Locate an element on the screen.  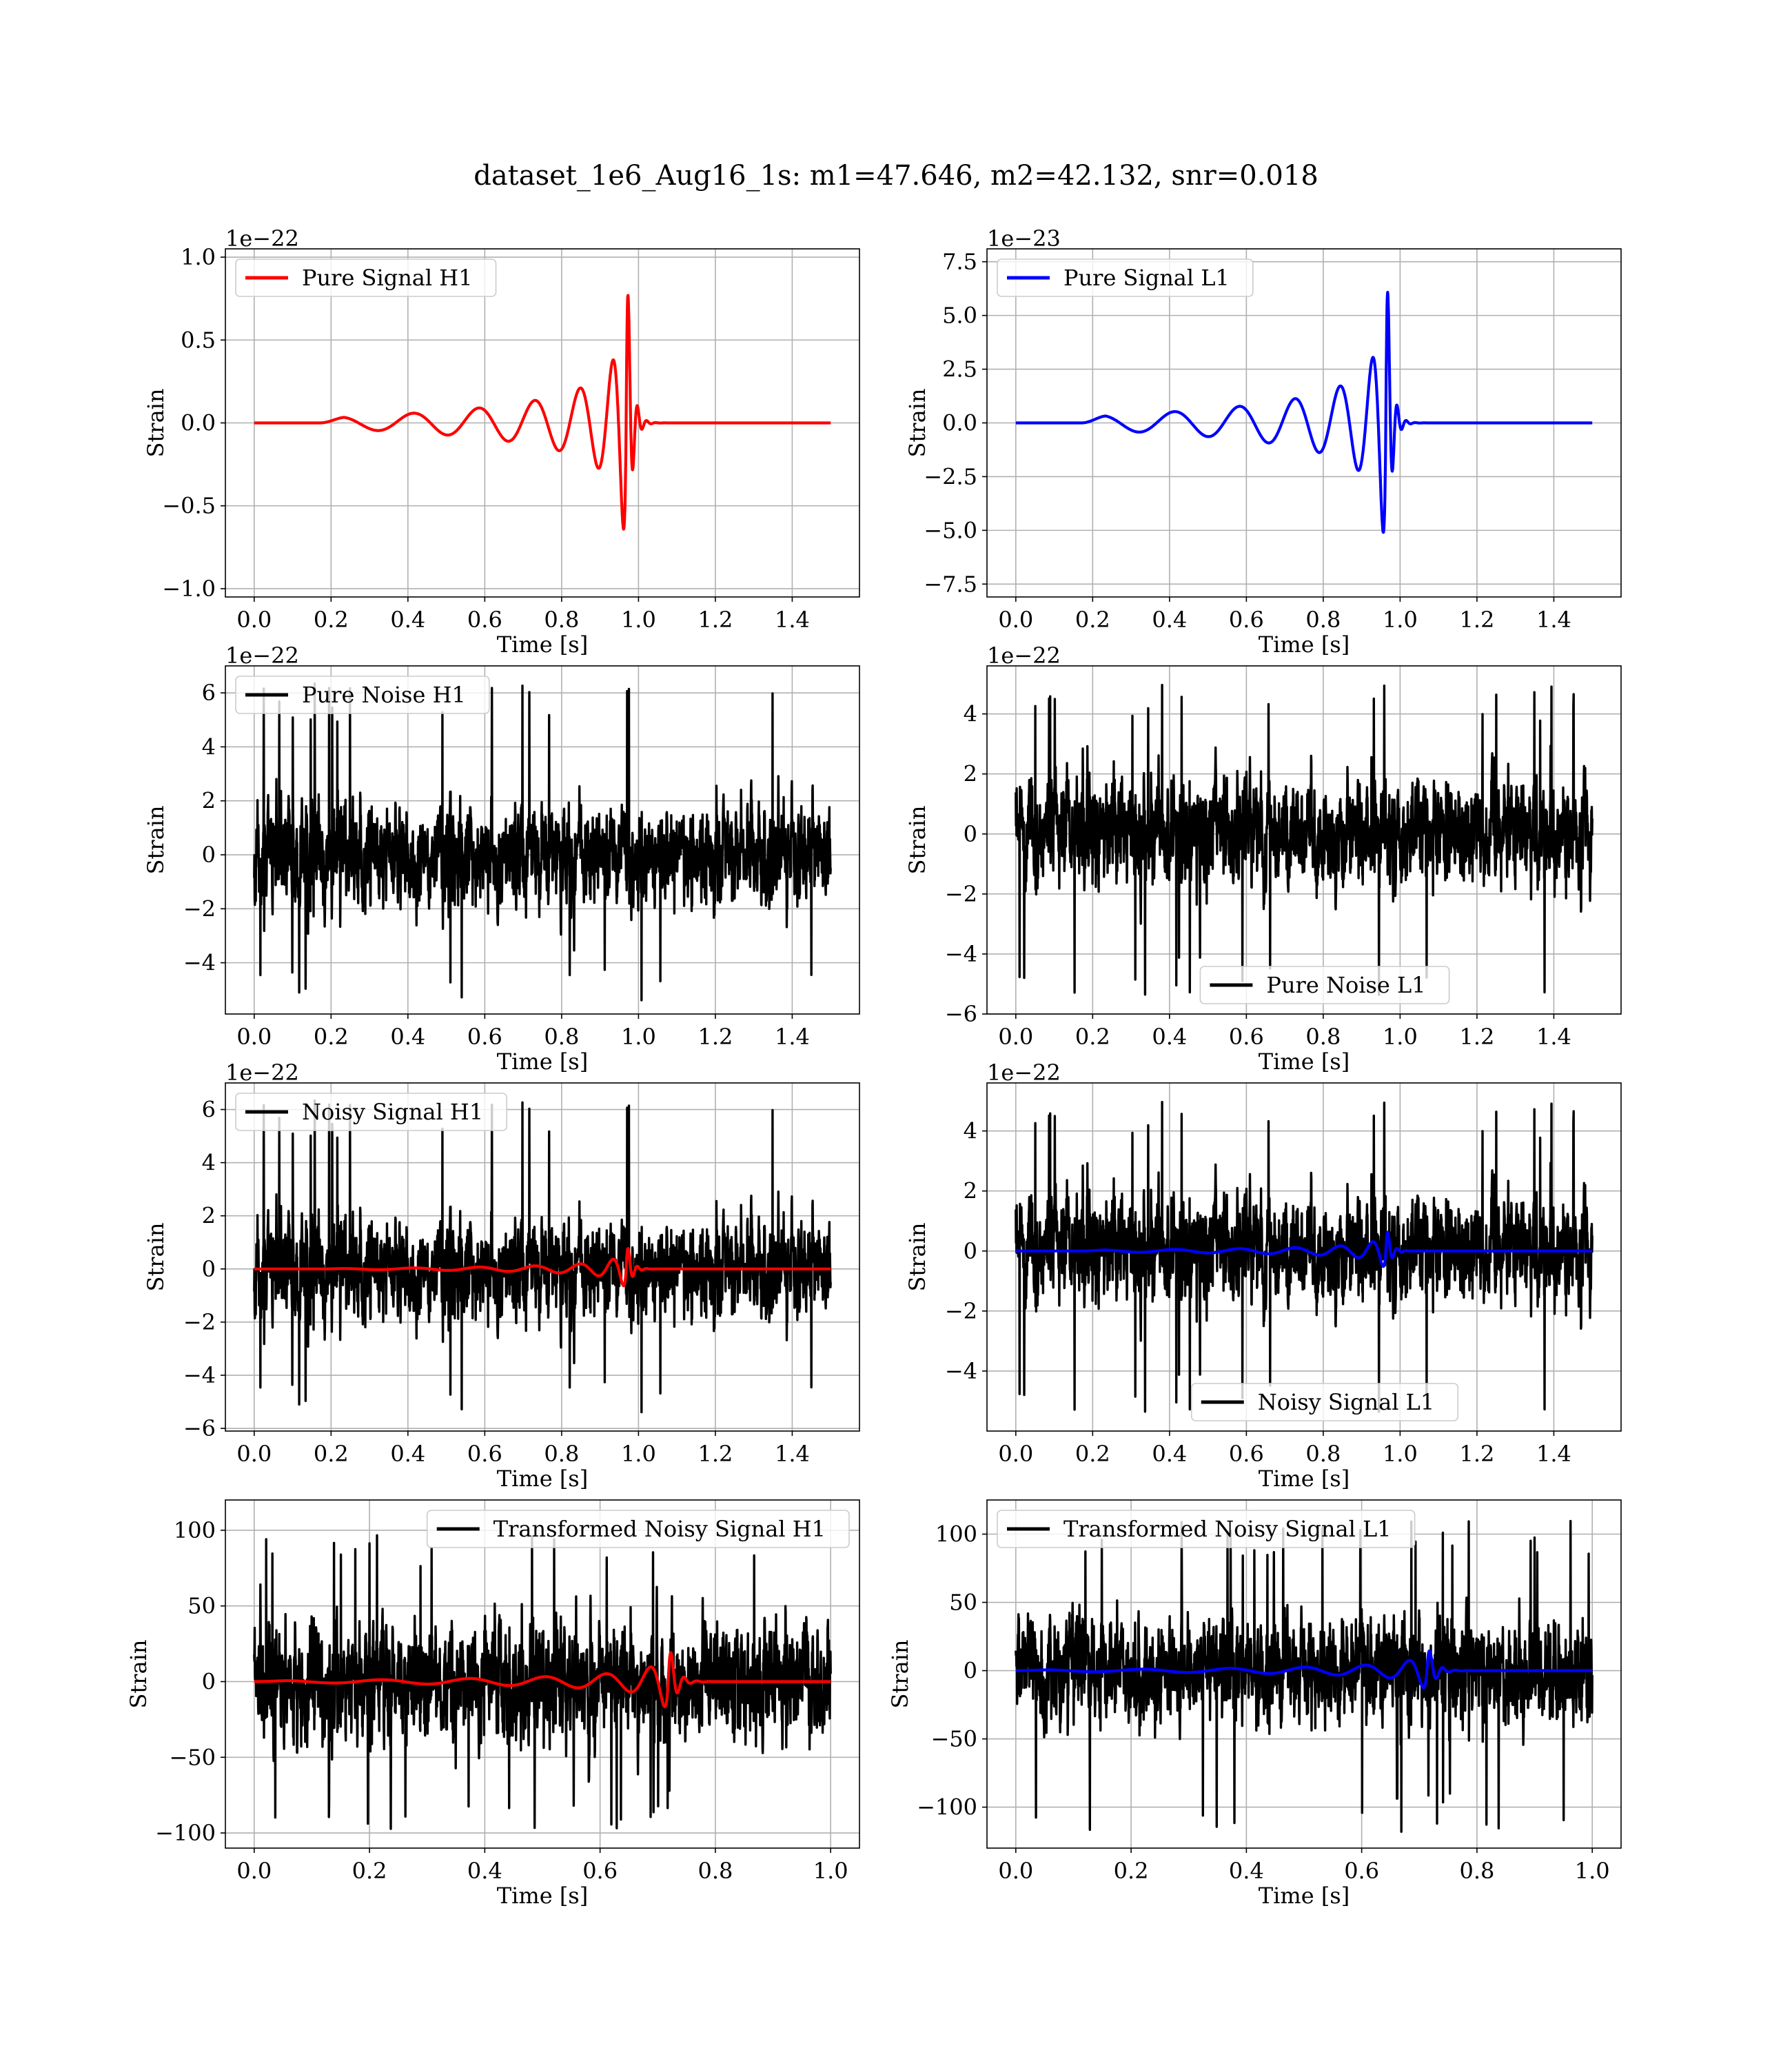
y-tick-label: −0.5 is located at coordinates (189, 506).